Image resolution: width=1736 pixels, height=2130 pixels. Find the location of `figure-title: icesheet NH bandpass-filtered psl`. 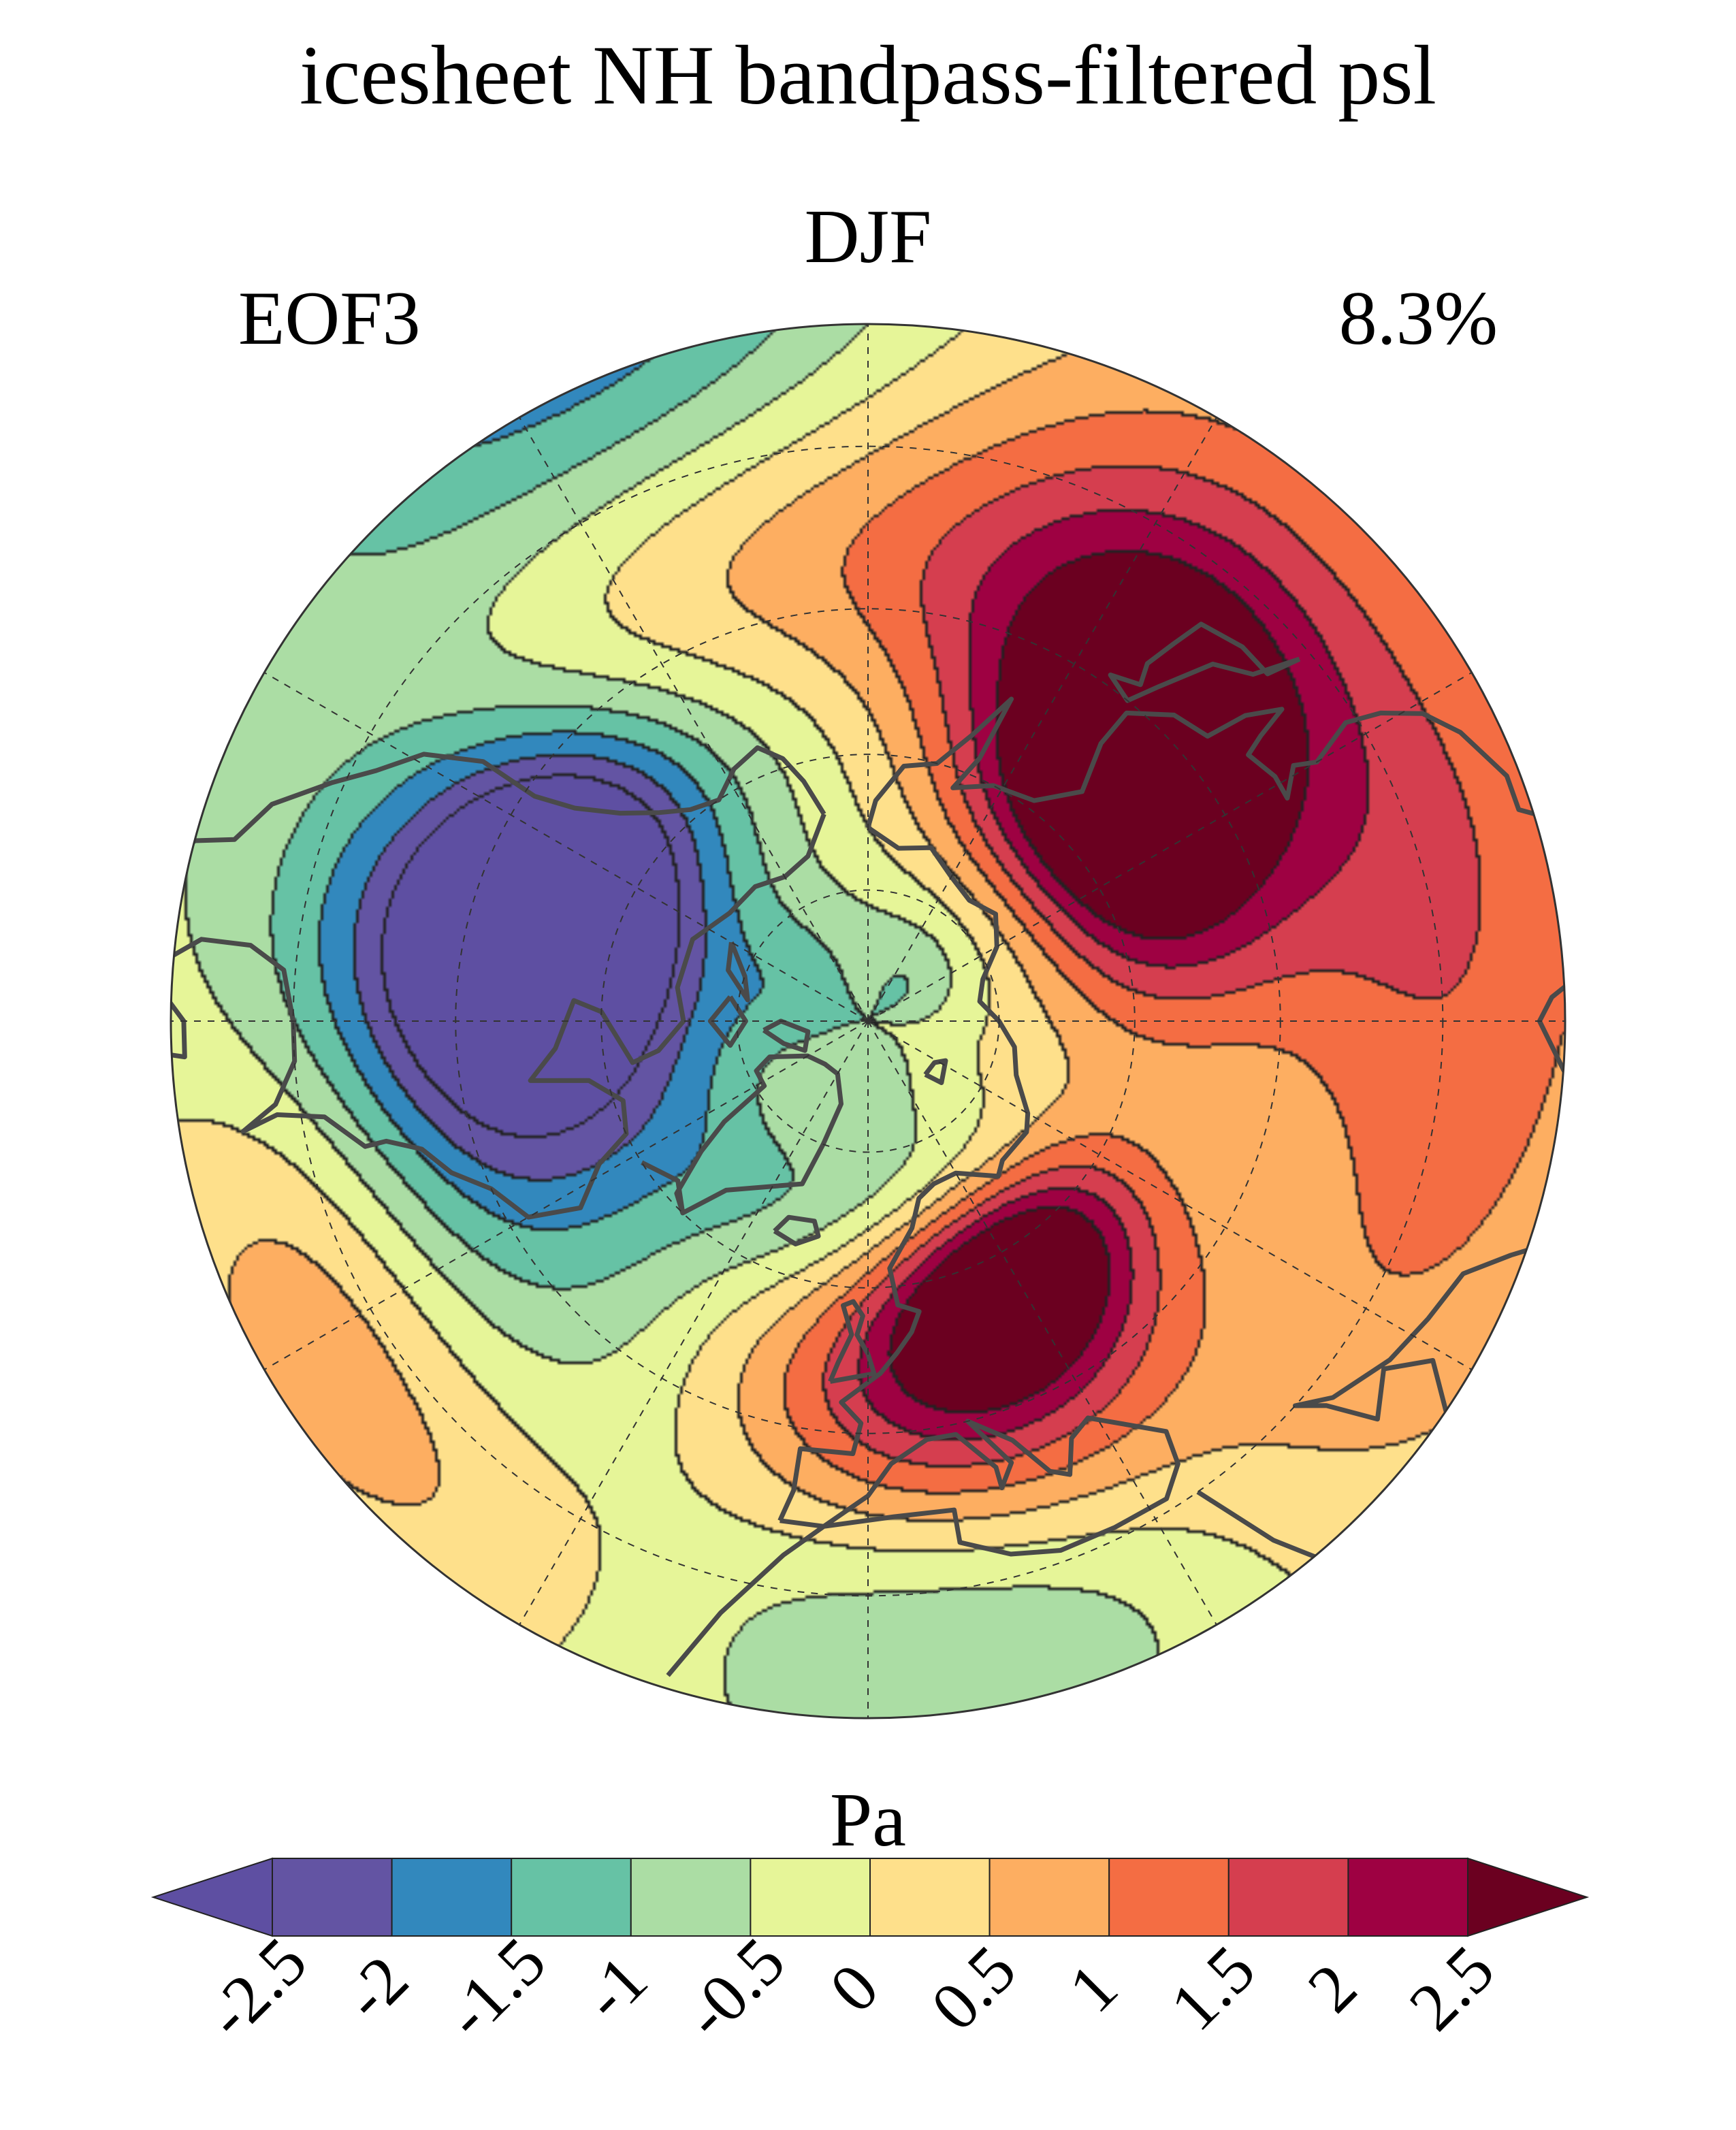

figure-title: icesheet NH bandpass-filtered psl is located at coordinates (867, 75).